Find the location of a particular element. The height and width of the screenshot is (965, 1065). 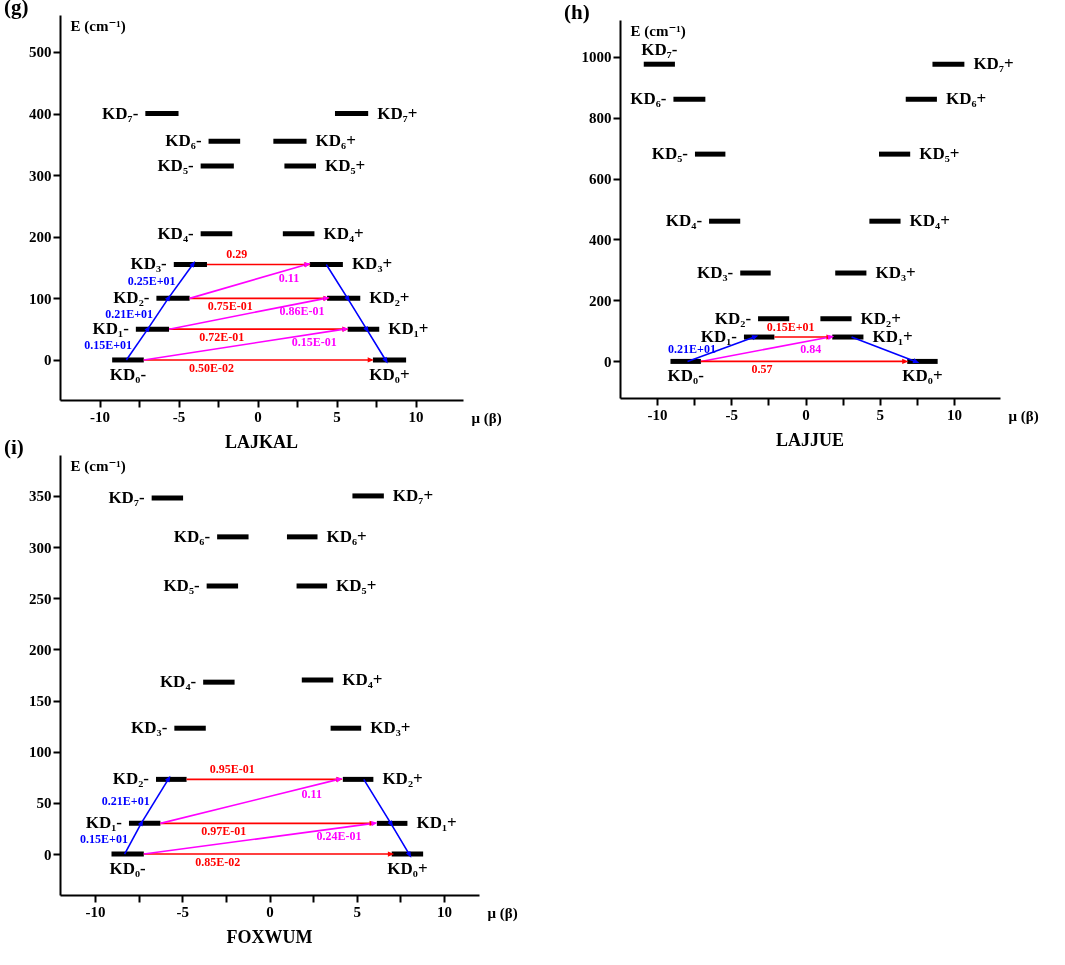

series-label: 0.24E-01 is located at coordinates (339, 835).